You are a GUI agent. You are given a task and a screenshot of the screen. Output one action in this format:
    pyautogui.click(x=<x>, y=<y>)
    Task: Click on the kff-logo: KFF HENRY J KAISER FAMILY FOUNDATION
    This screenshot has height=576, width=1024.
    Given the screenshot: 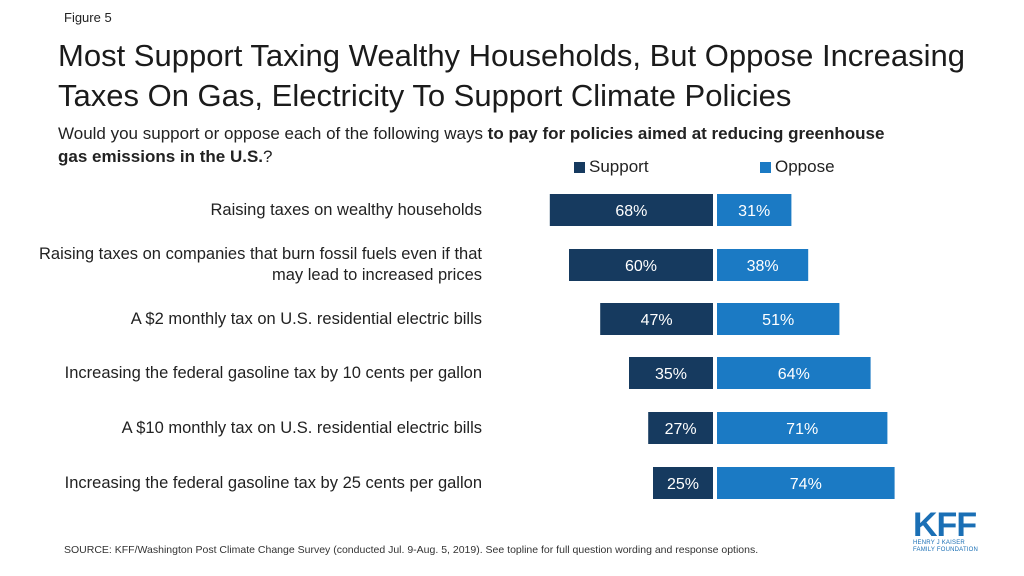 What is the action you would take?
    pyautogui.click(x=953, y=530)
    